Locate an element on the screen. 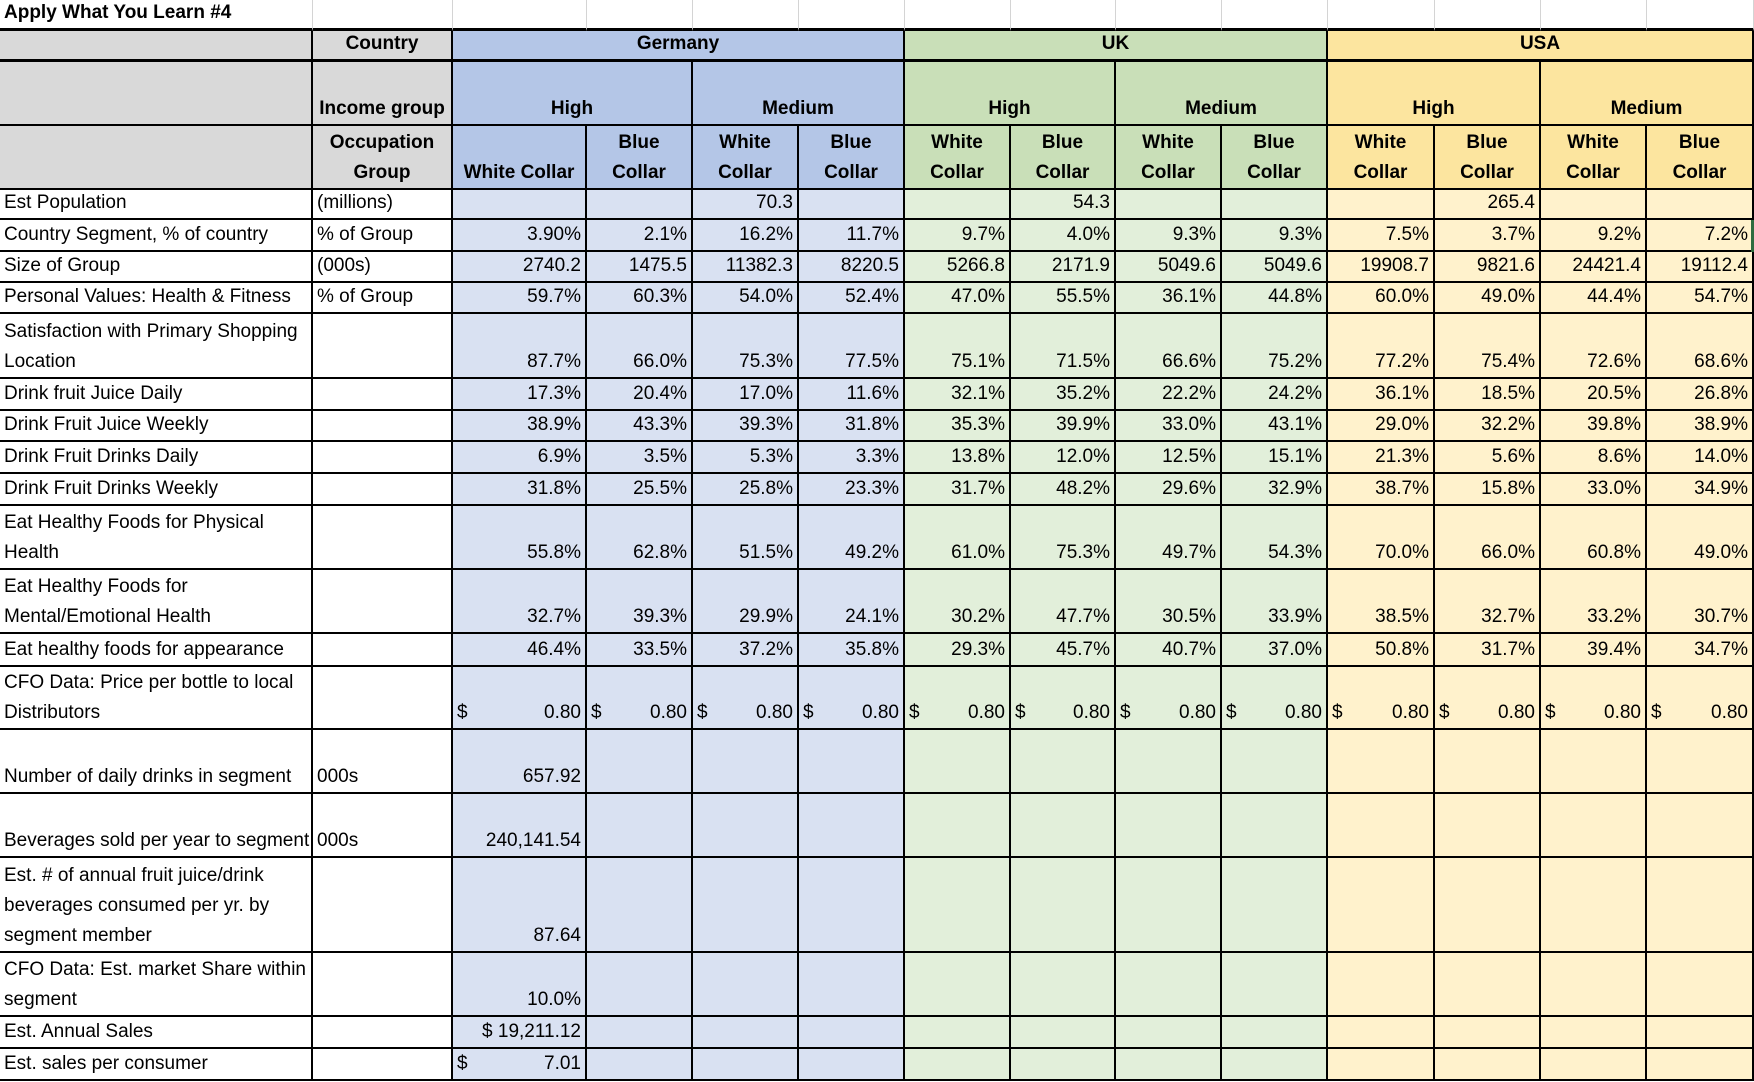  row-unit: 000s is located at coordinates (383, 826).